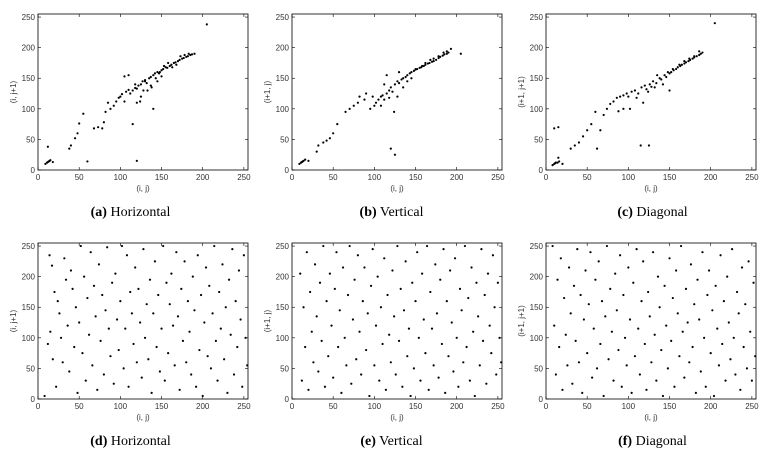  I want to click on x-tick-label-e-5: 250, so click(498, 406).